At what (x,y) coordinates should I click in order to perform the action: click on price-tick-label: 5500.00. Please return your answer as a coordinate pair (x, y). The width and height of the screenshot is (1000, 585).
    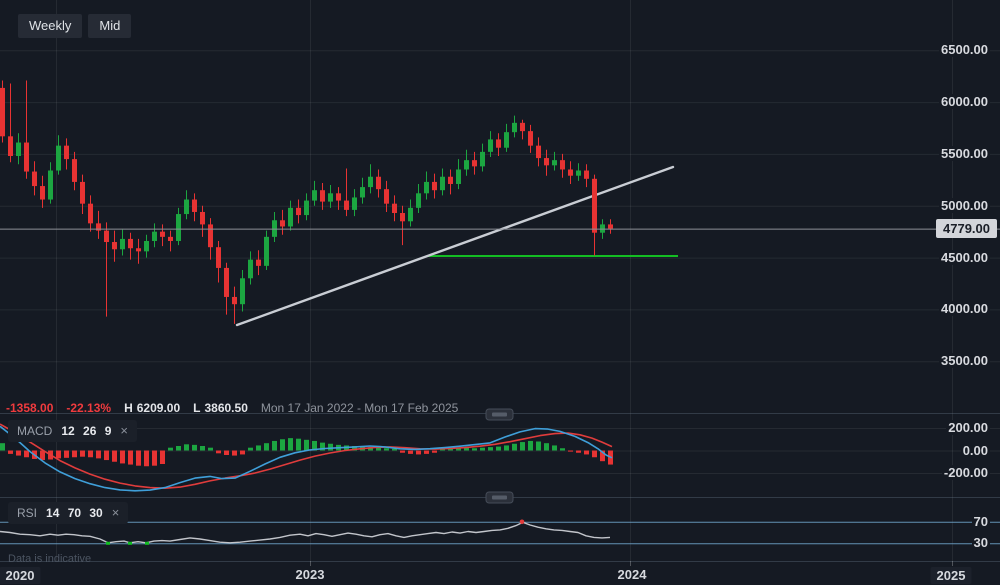
    Looking at the image, I should click on (964, 153).